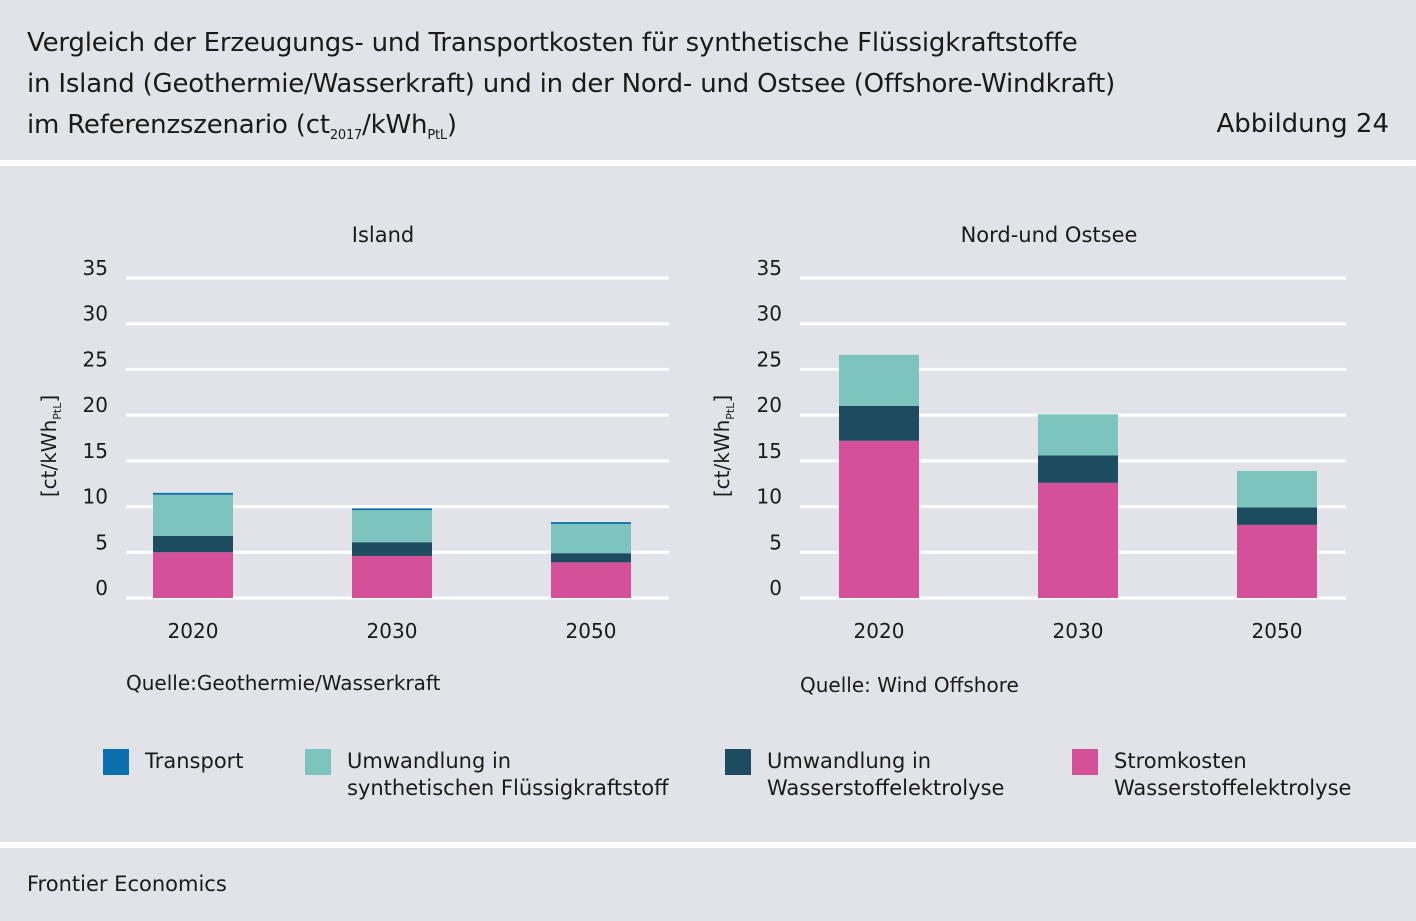 Image resolution: width=1416 pixels, height=921 pixels. Describe the element at coordinates (95, 405) in the screenshot. I see `y-tick-label-island: 20` at that location.